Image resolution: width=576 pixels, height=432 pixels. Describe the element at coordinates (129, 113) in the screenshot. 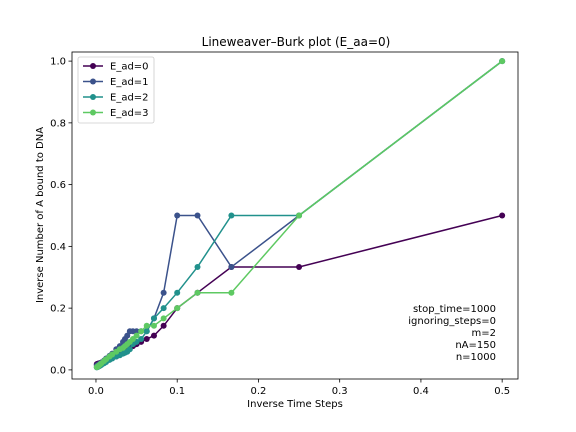

I see `legend-label: E_ad=3` at that location.